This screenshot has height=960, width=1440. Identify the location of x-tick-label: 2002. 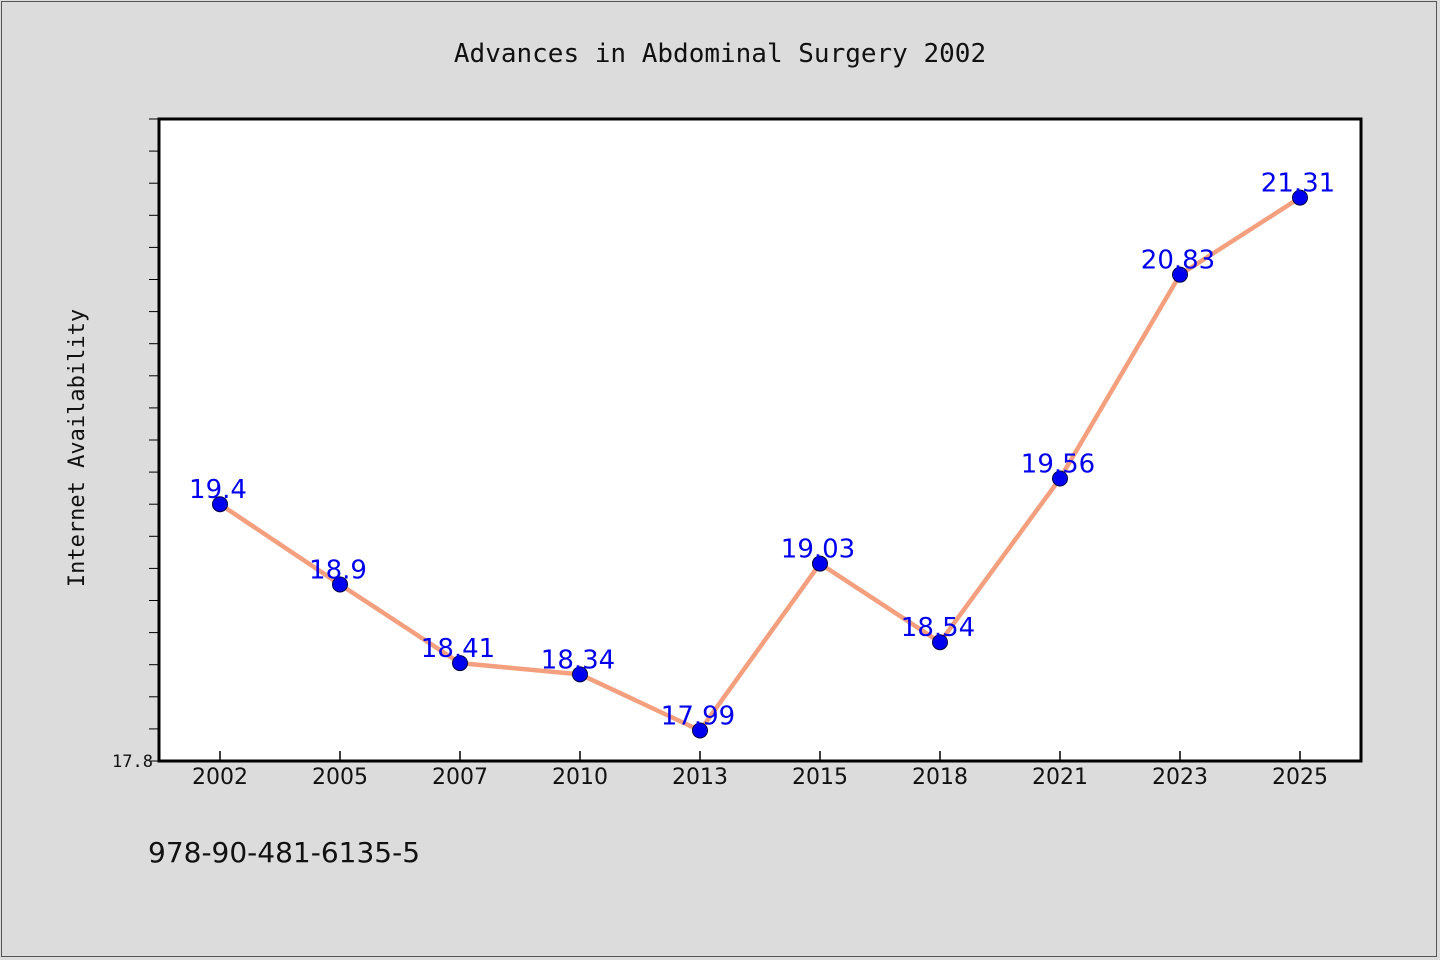
(220, 777).